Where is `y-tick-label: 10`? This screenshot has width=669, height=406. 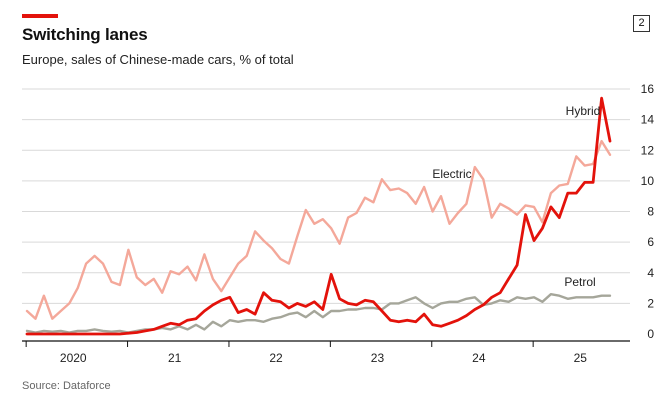 y-tick-label: 10 is located at coordinates (648, 181).